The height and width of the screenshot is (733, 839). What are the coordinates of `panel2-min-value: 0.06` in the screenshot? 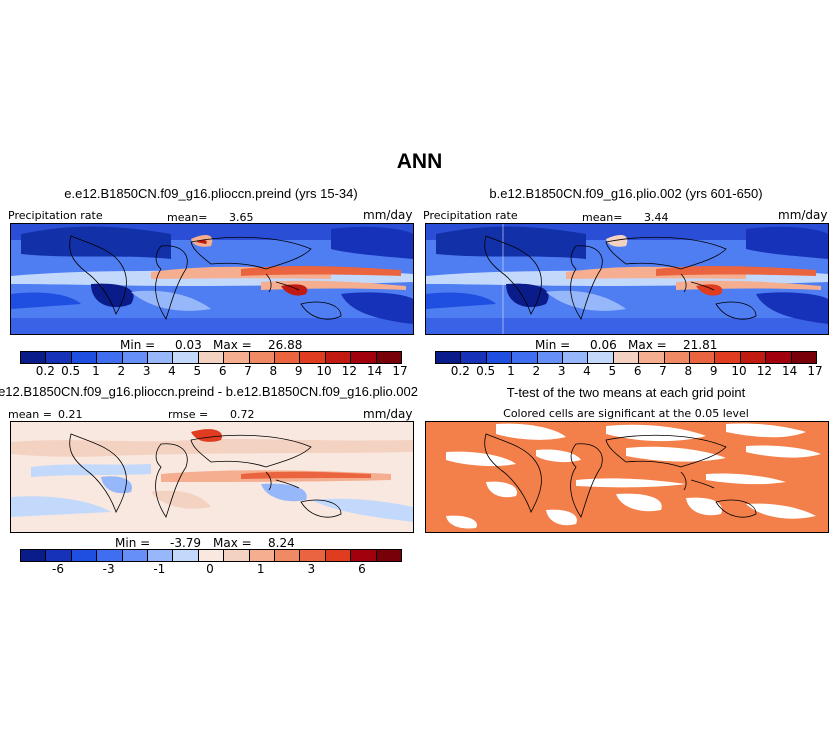 It's located at (603, 345).